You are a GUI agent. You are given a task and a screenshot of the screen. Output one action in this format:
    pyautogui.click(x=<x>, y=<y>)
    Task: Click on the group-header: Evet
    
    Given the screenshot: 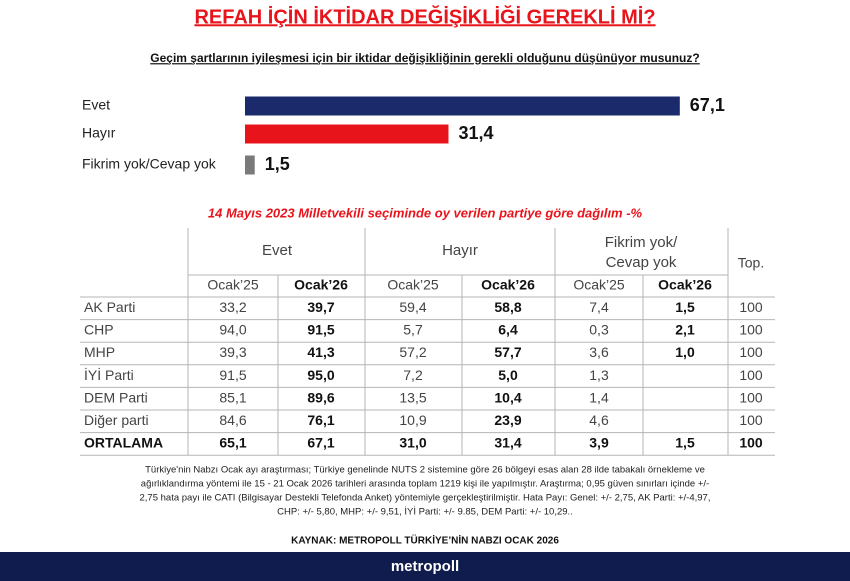 What is the action you would take?
    pyautogui.click(x=277, y=250)
    